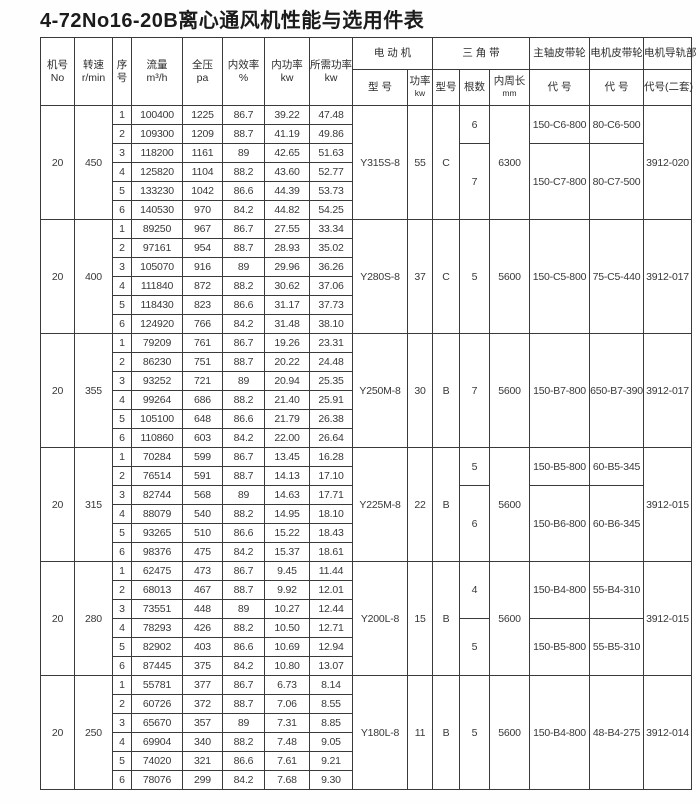  I want to click on header-line: 号, so click(122, 77).